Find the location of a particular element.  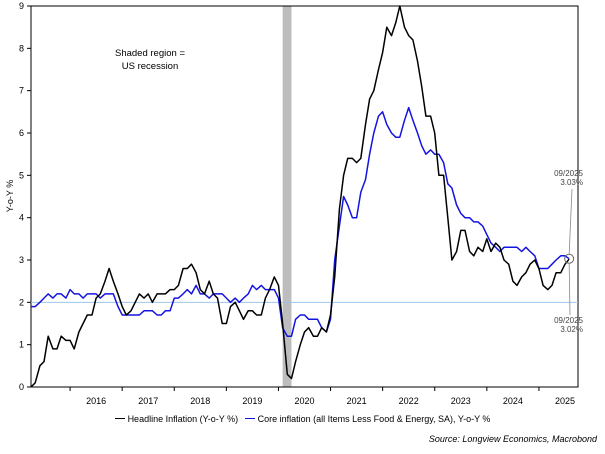

y-tick-label: 5 is located at coordinates (21, 175).